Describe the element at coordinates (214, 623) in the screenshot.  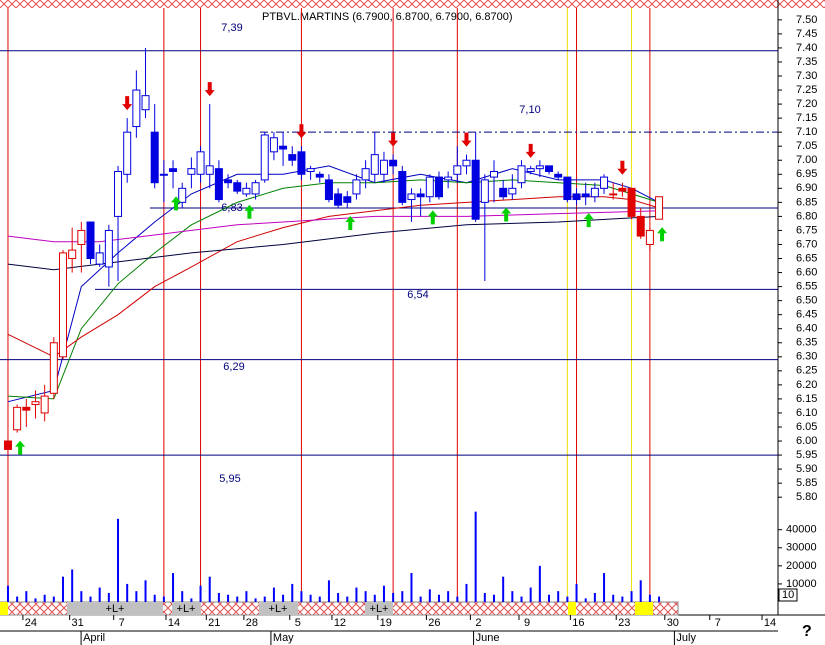
I see `x-tick-label: 21` at that location.